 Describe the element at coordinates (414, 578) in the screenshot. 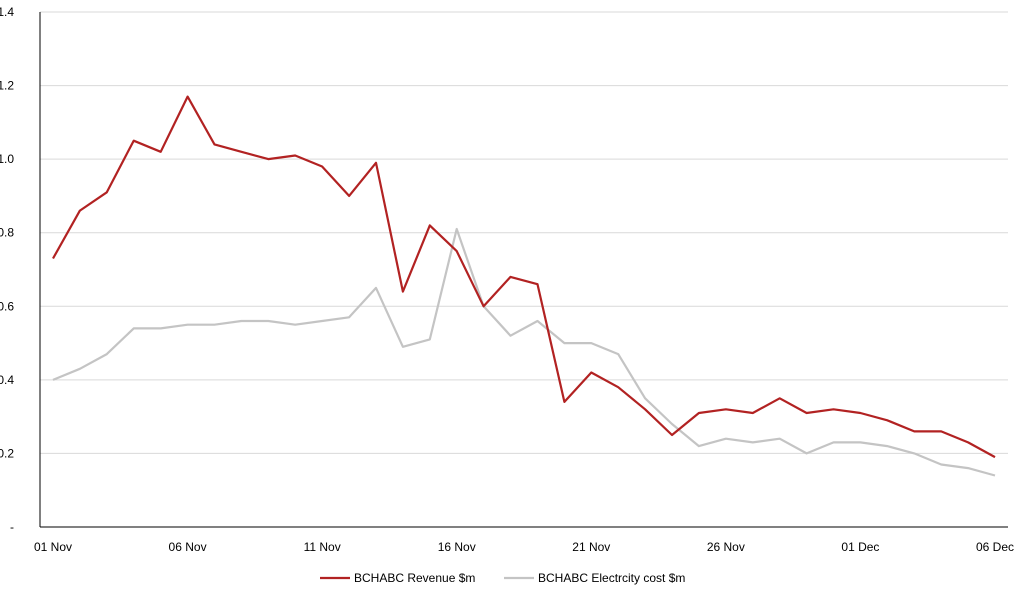

I see `legend-label: BCHABC Revenue $m` at that location.